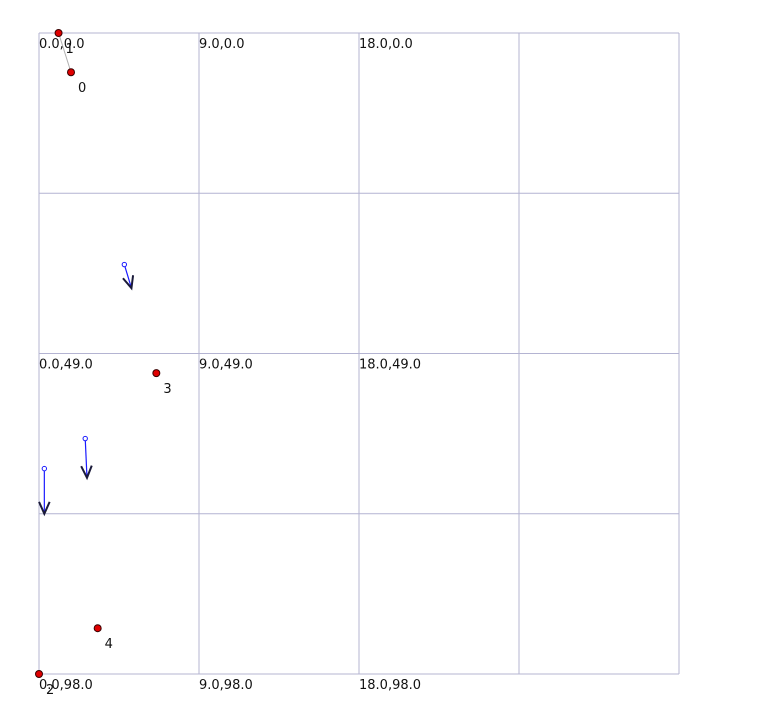 This screenshot has width=767, height=706. Describe the element at coordinates (44, 684) in the screenshot. I see `node-2: 2` at that location.